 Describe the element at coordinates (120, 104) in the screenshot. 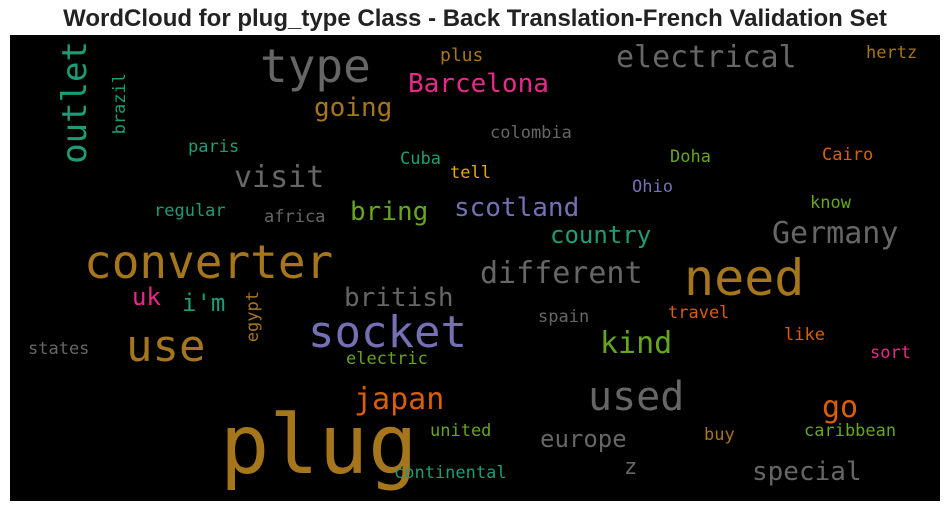

I see `word-brazil: brazil` at that location.